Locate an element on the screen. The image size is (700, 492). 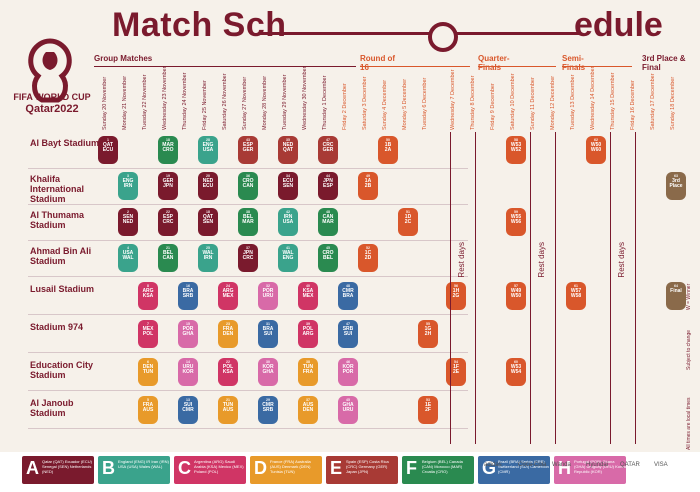
match-number: 50 is located at coordinates (388, 140).